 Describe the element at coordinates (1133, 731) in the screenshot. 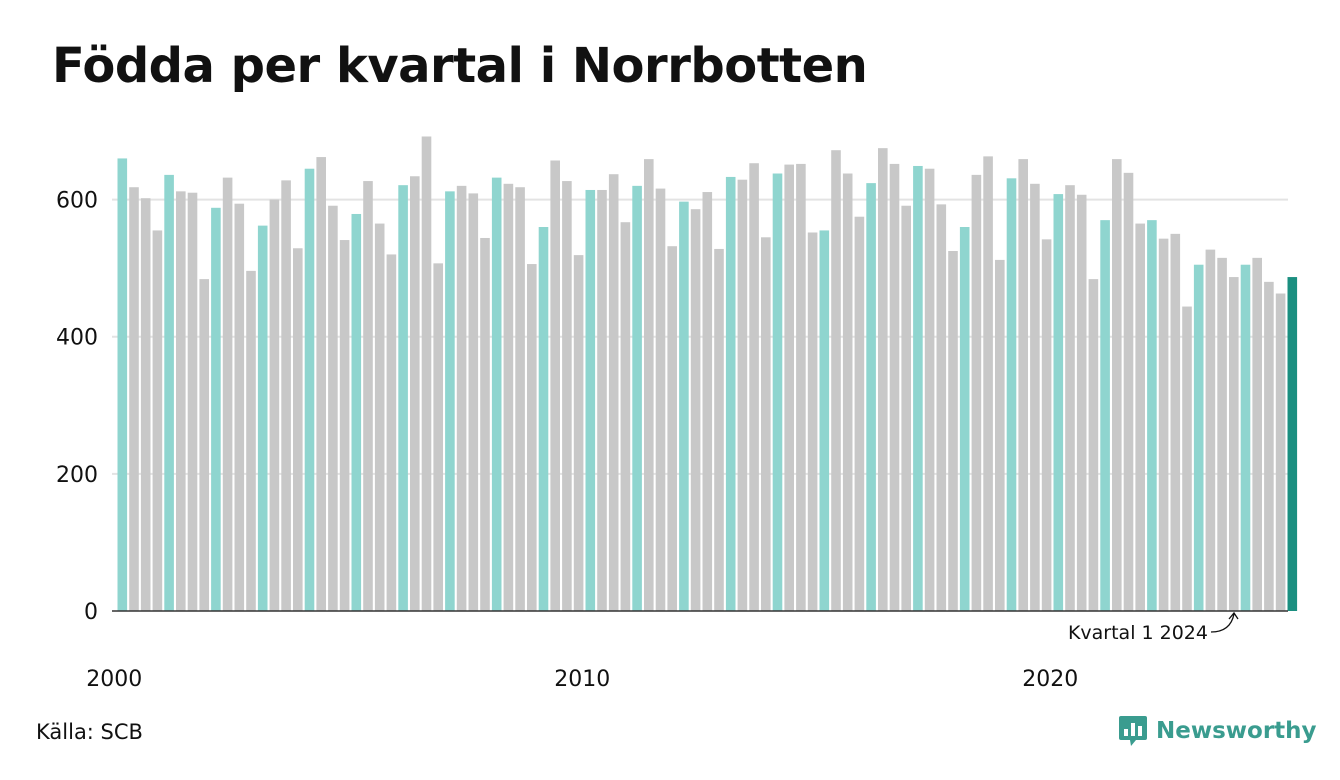

I see `newsworthy-logo-icon` at that location.